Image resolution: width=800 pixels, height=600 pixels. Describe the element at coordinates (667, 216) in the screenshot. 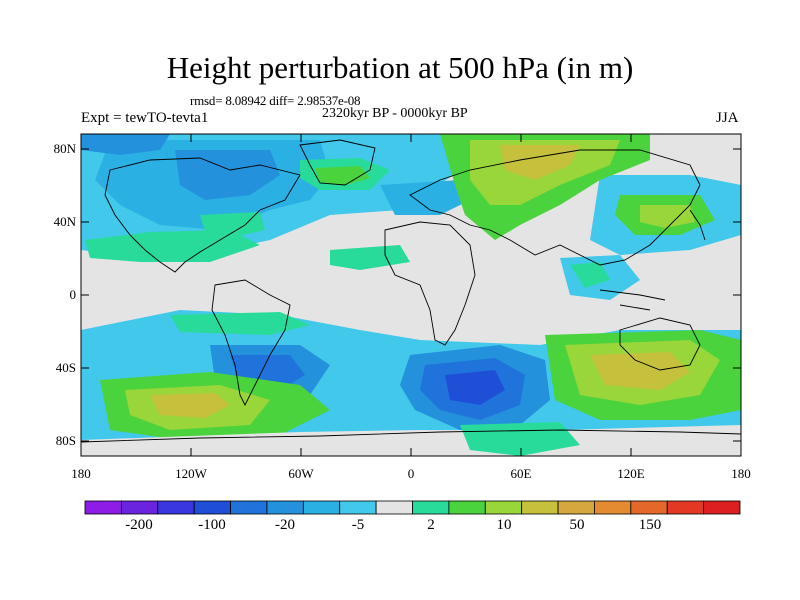

I see `field-eastasia-lime` at that location.